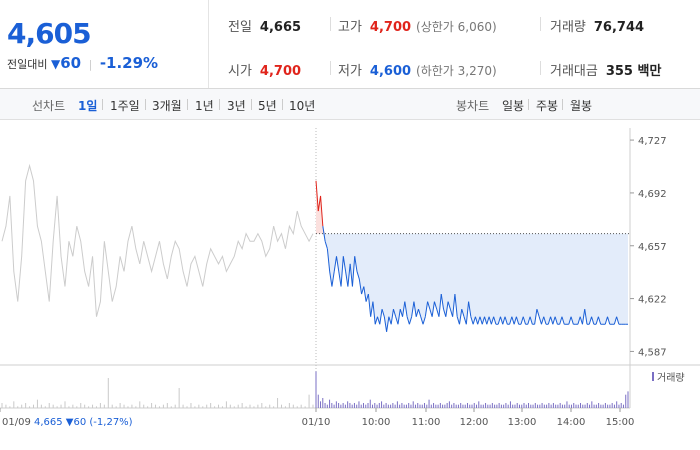  Describe the element at coordinates (267, 106) in the screenshot. I see `period-5y: 5년` at that location.